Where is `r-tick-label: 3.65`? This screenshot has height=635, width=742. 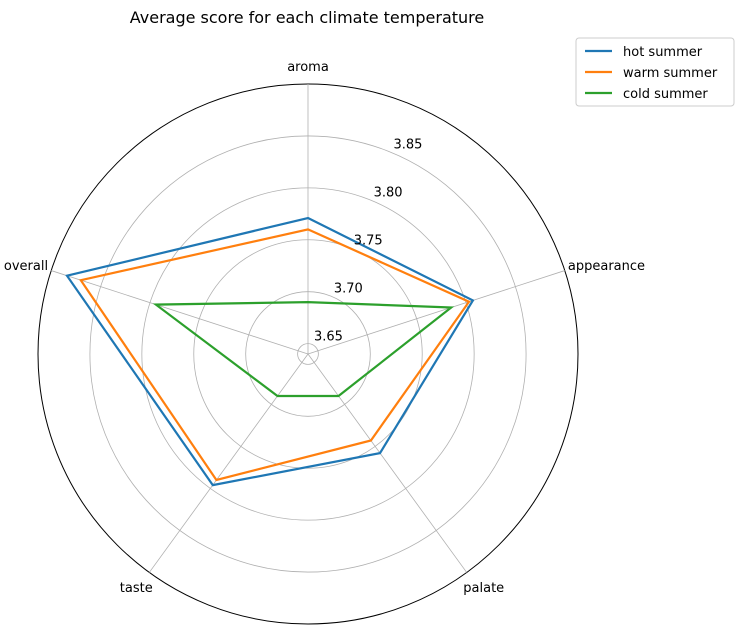 r-tick-label: 3.65 is located at coordinates (328, 336).